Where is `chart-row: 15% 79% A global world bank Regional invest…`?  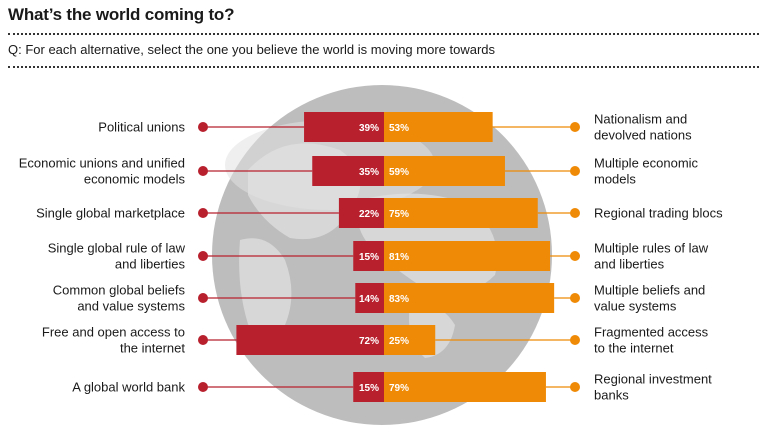
chart-row: 15% 79% A global world bank Regional invest… is located at coordinates (392, 387).